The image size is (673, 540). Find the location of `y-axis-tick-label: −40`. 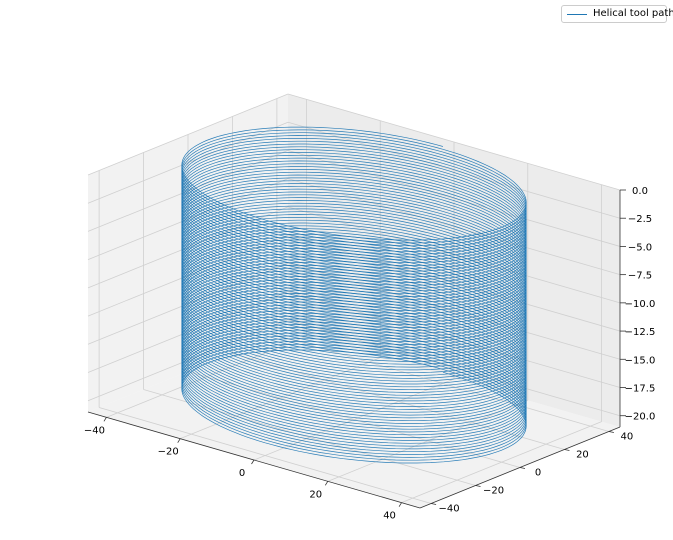

y-axis-tick-label: −40 is located at coordinates (449, 509).